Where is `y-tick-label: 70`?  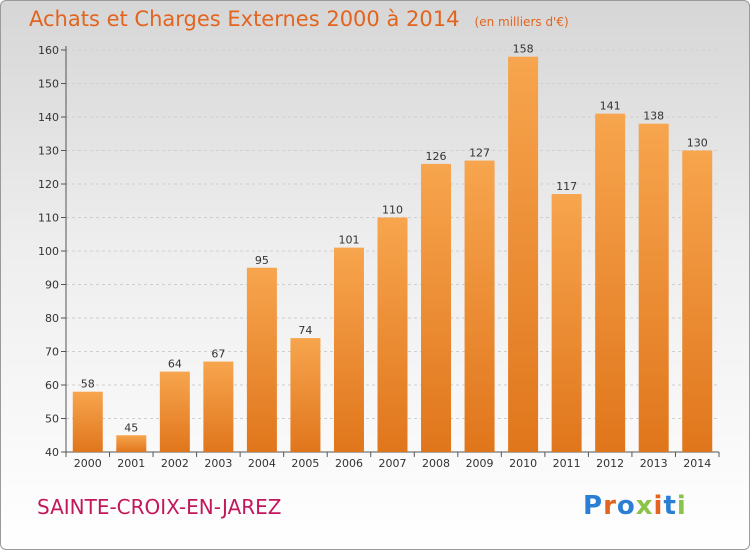 y-tick-label: 70 is located at coordinates (52, 352).